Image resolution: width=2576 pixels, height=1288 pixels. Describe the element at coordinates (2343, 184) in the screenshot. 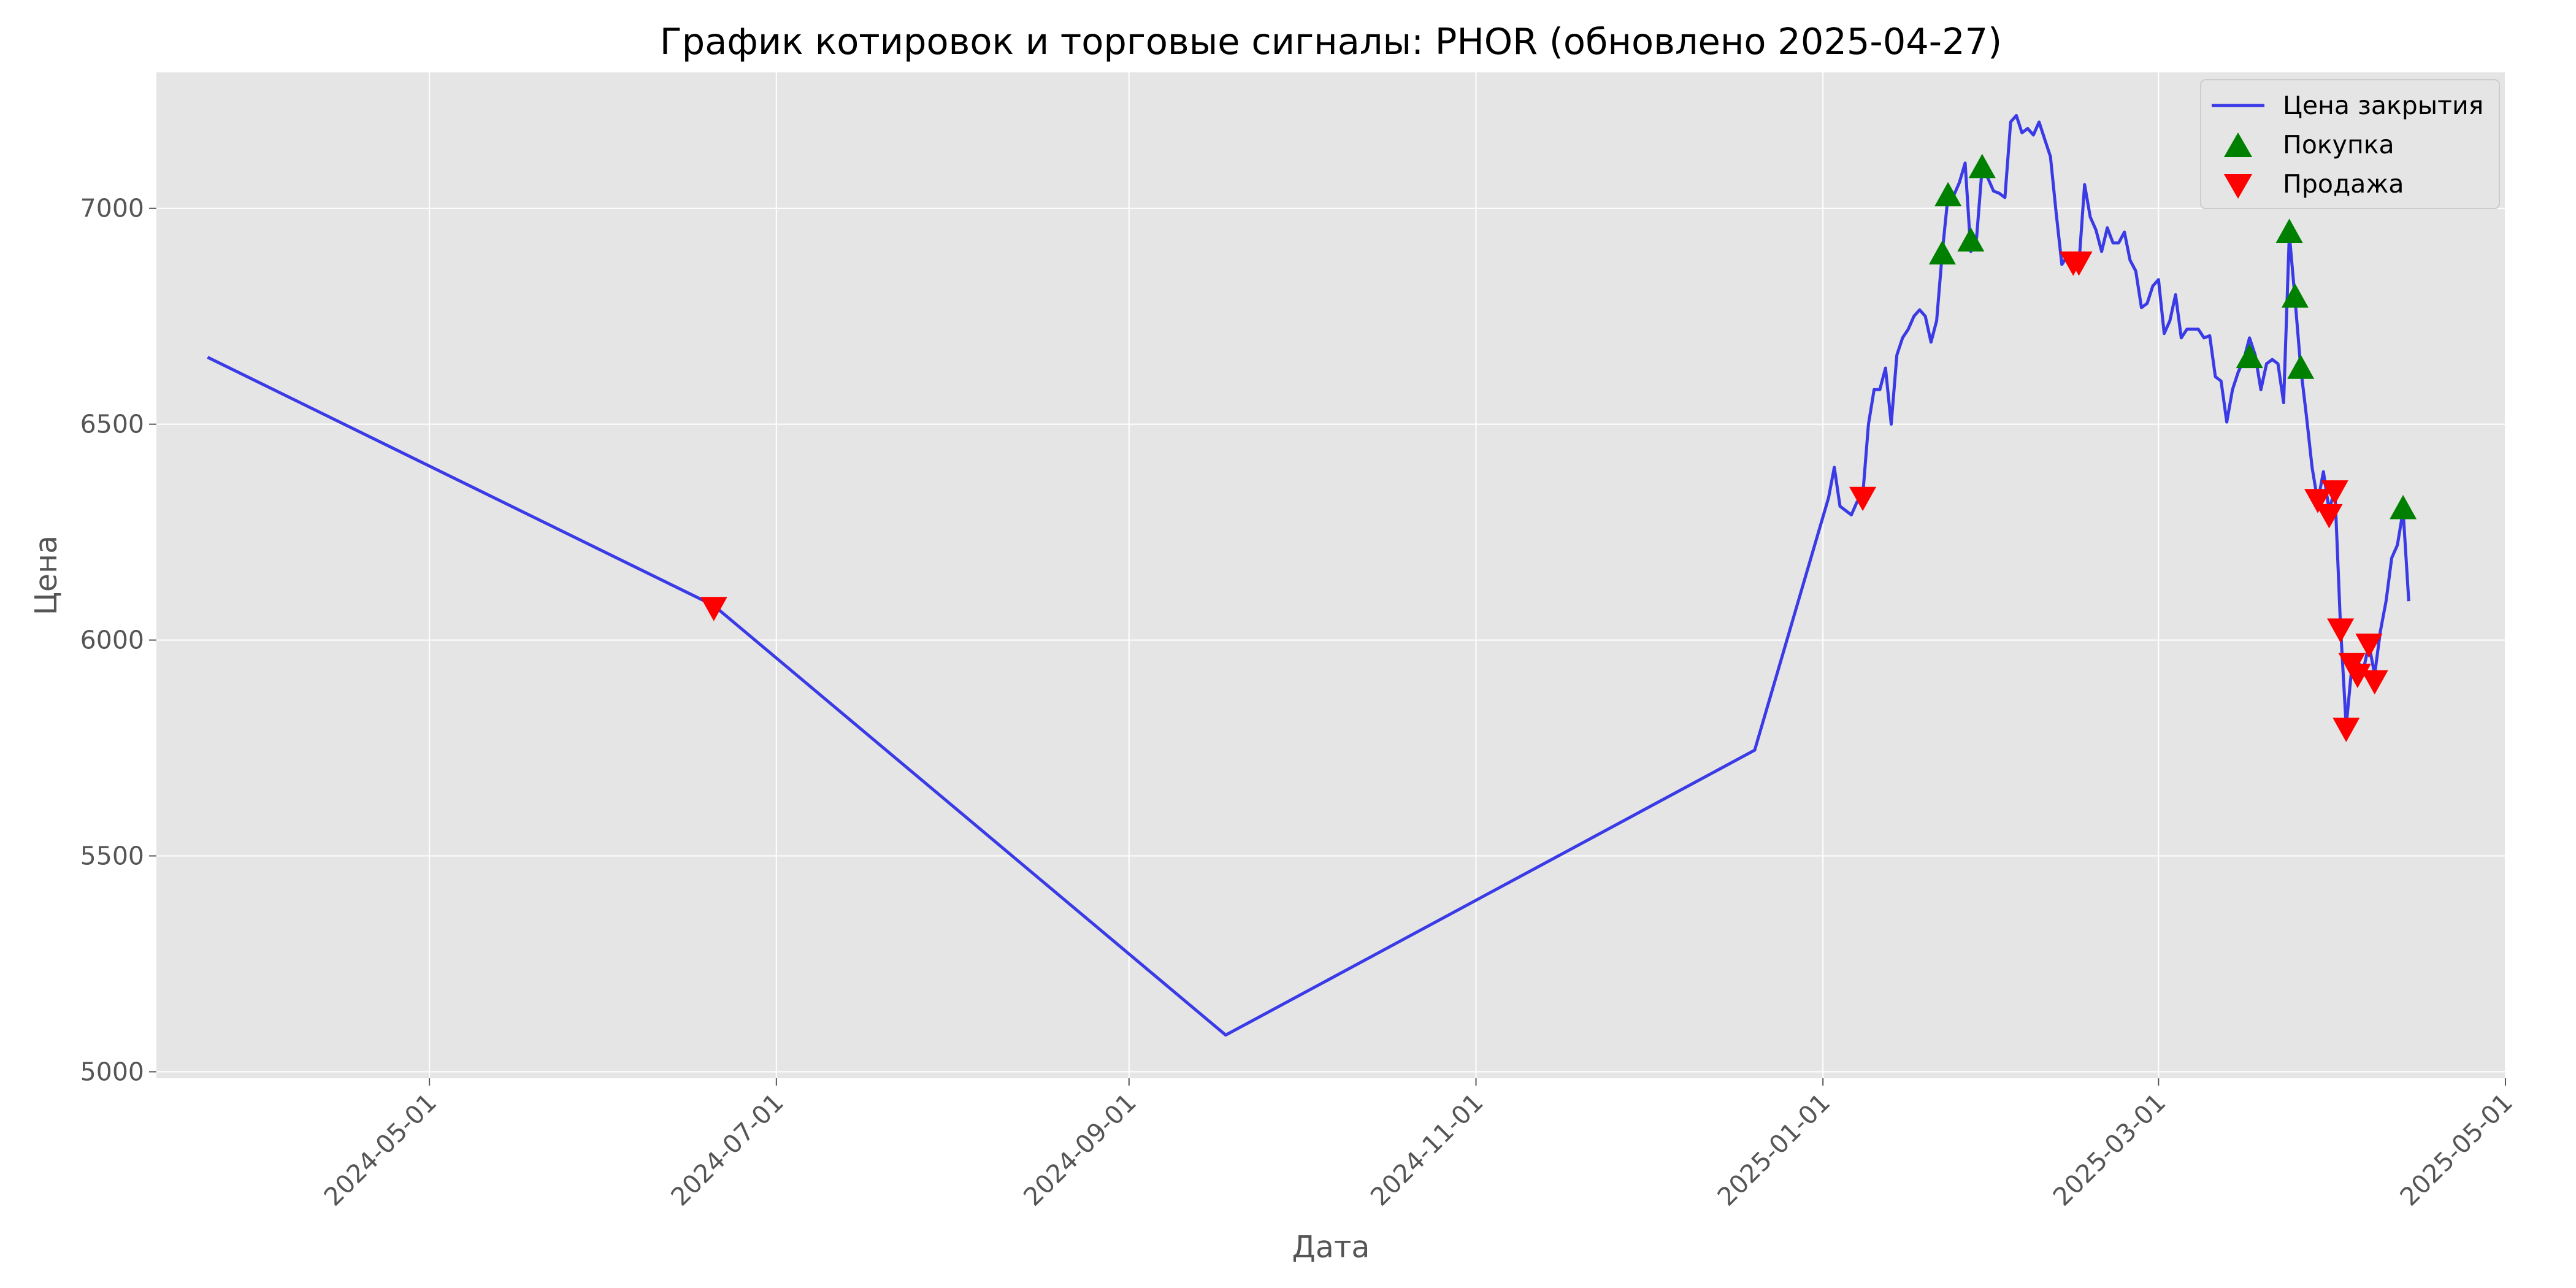

I see `legend-label-sell: Продажа` at that location.